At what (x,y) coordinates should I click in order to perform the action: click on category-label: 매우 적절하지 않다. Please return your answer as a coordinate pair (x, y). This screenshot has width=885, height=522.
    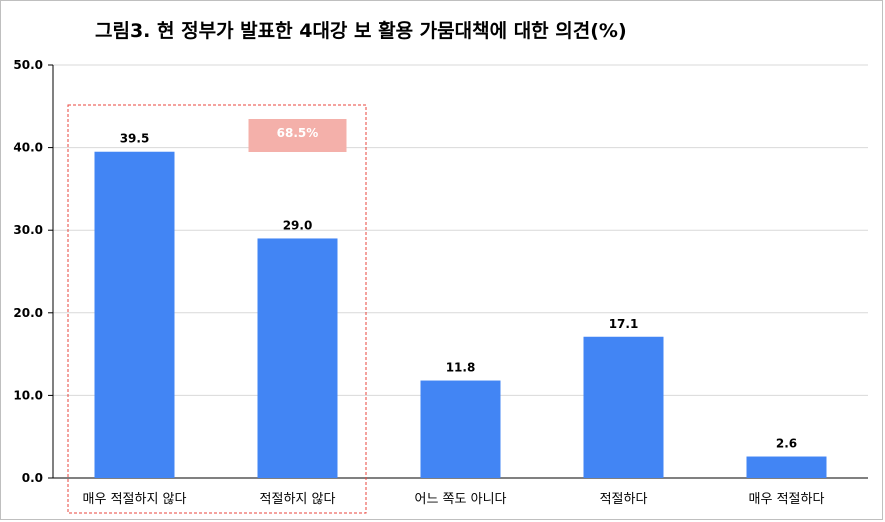
    Looking at the image, I should click on (135, 499).